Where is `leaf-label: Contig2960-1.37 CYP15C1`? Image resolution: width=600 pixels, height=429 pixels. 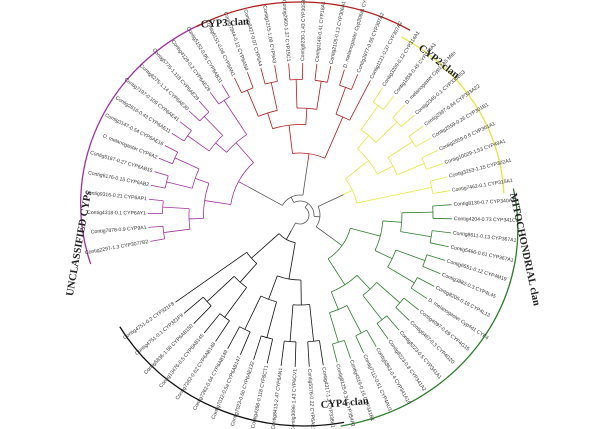 leaf-label: Contig2960-1.37 CYP15C1 is located at coordinates (286, 31).